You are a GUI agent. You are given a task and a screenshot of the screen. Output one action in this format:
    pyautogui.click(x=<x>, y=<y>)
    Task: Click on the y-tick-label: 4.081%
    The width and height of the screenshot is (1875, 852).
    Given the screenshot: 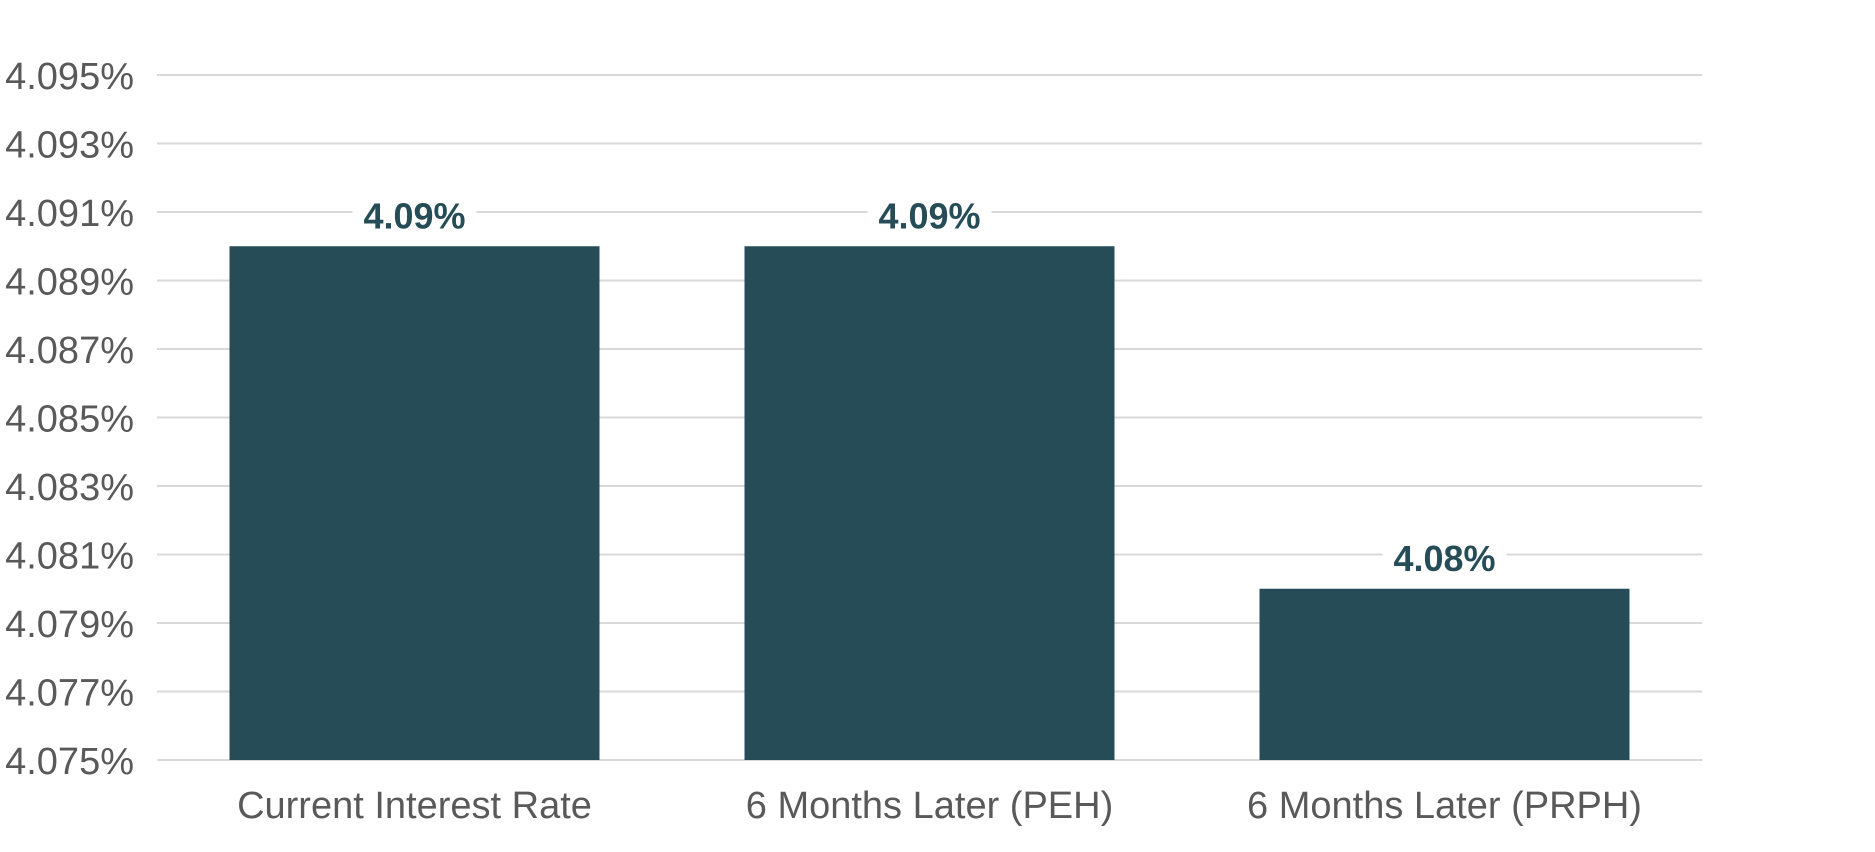 What is the action you would take?
    pyautogui.click(x=69, y=557)
    